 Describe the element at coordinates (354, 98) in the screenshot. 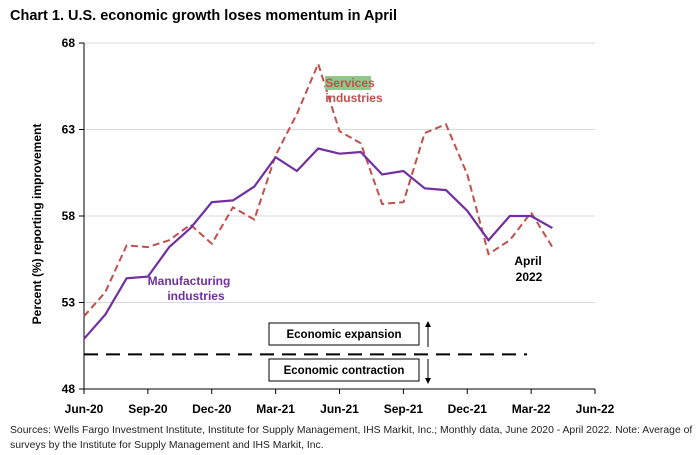

I see `services-label-line2: industries` at that location.